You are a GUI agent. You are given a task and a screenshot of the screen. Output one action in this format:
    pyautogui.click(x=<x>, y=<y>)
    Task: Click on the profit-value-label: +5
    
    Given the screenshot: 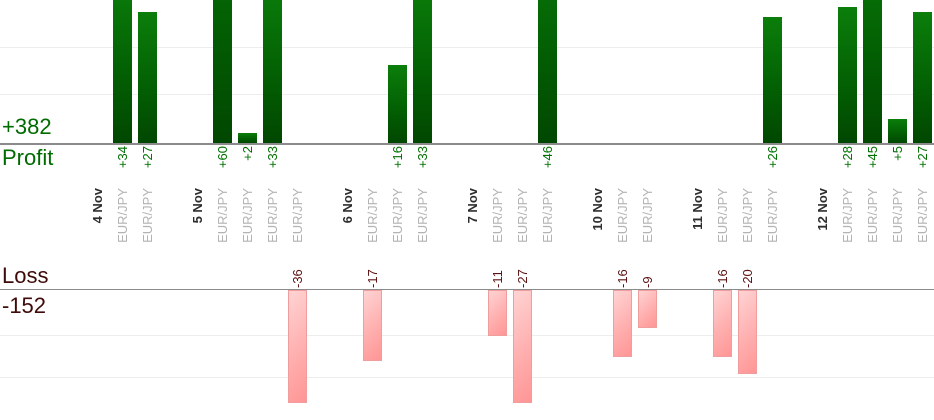 What is the action you would take?
    pyautogui.click(x=897, y=153)
    